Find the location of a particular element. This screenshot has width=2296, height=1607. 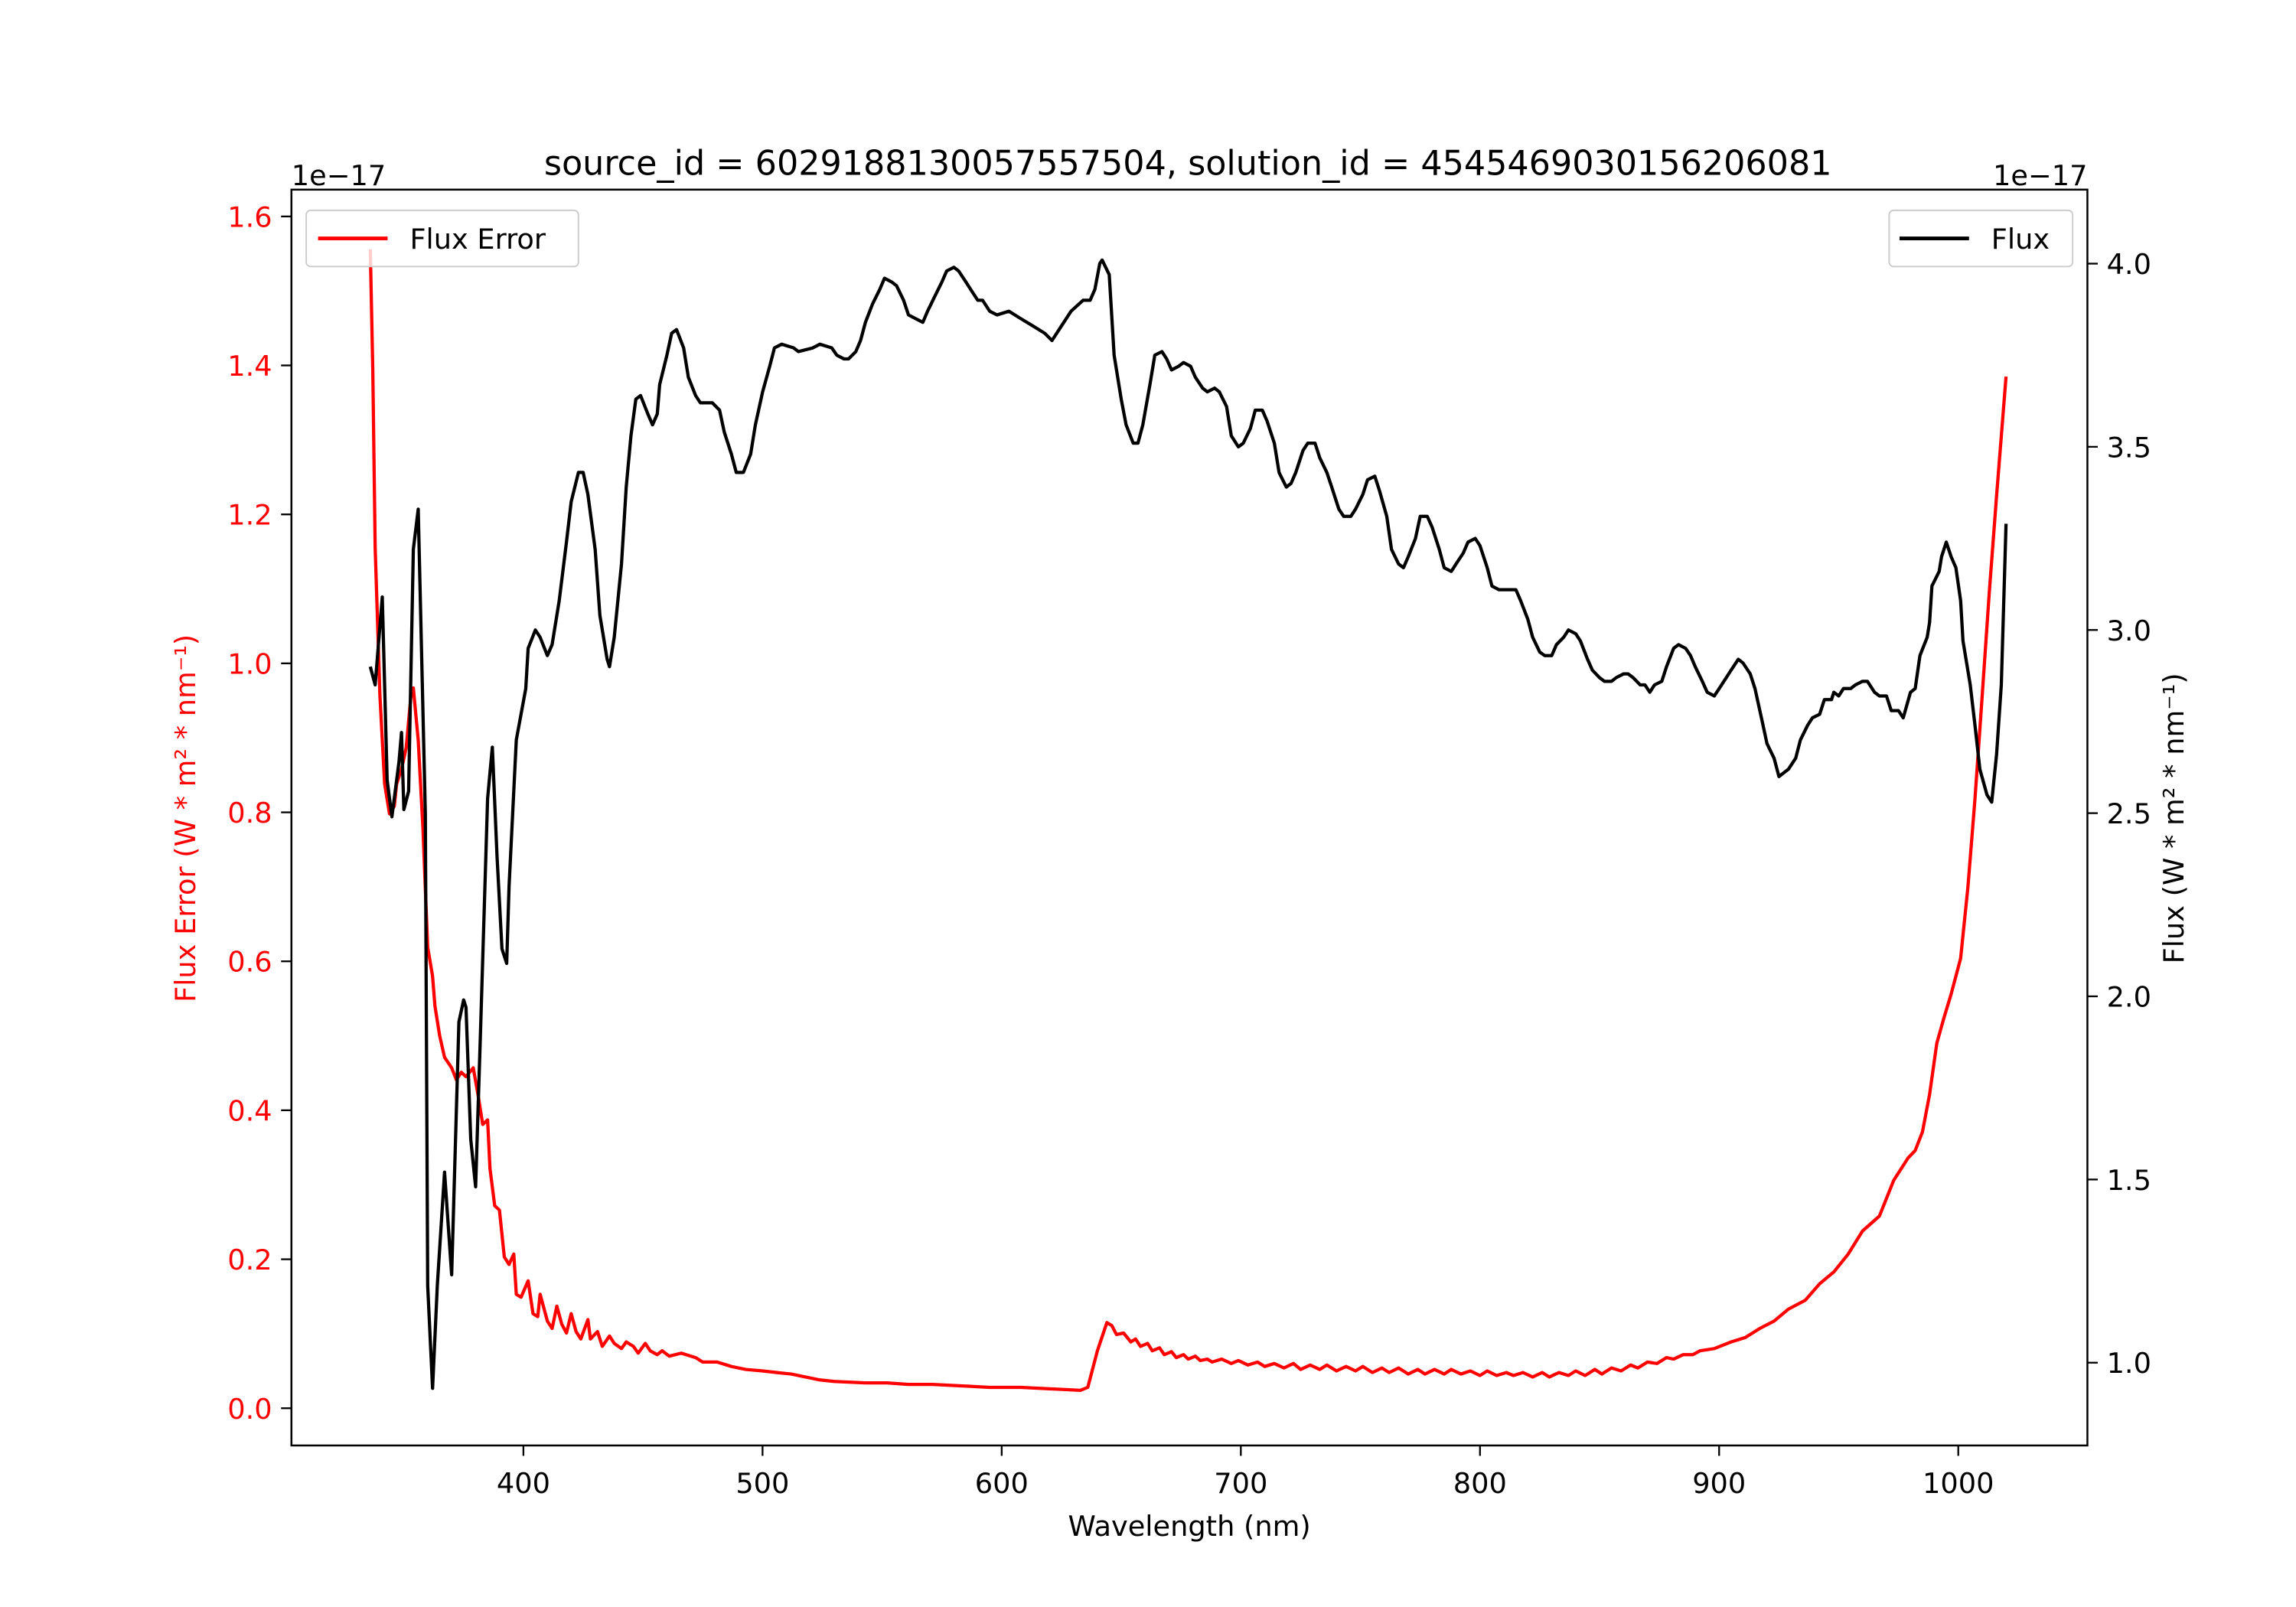

x-tick-label: 800 is located at coordinates (1480, 1483).